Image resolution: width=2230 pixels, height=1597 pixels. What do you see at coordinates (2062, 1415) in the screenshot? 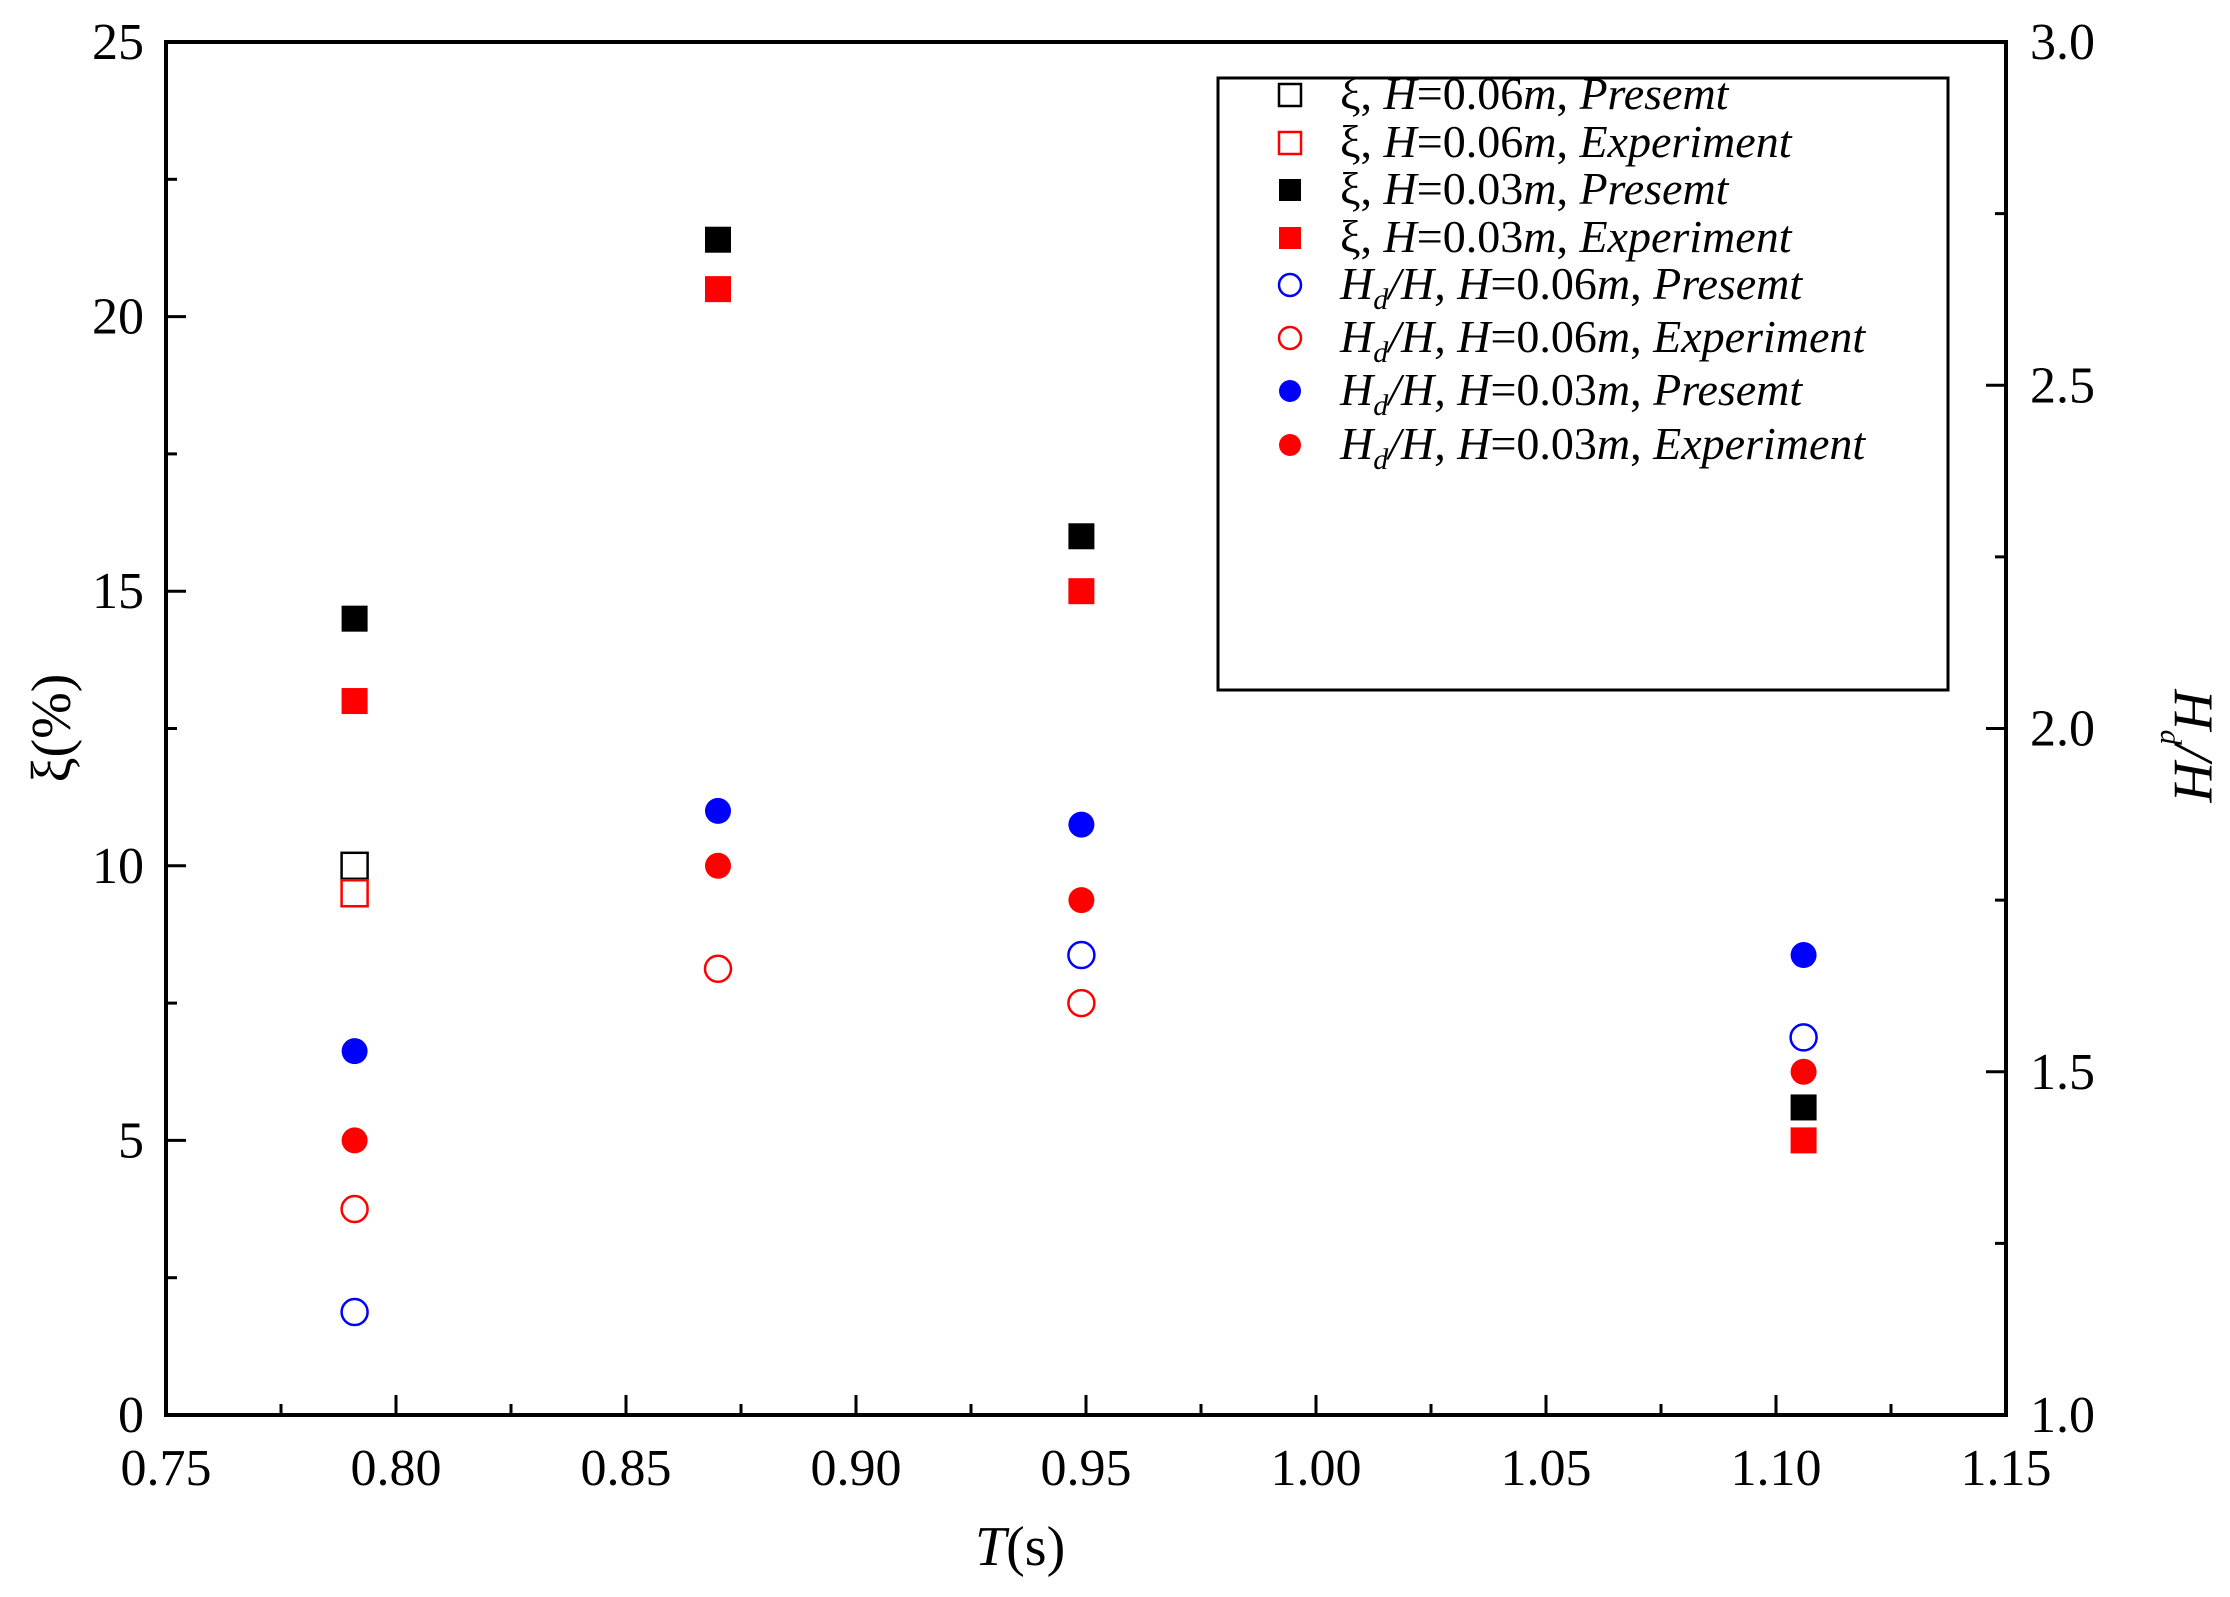
I see `y-right-tick-label: 1.0` at bounding box center [2062, 1415].